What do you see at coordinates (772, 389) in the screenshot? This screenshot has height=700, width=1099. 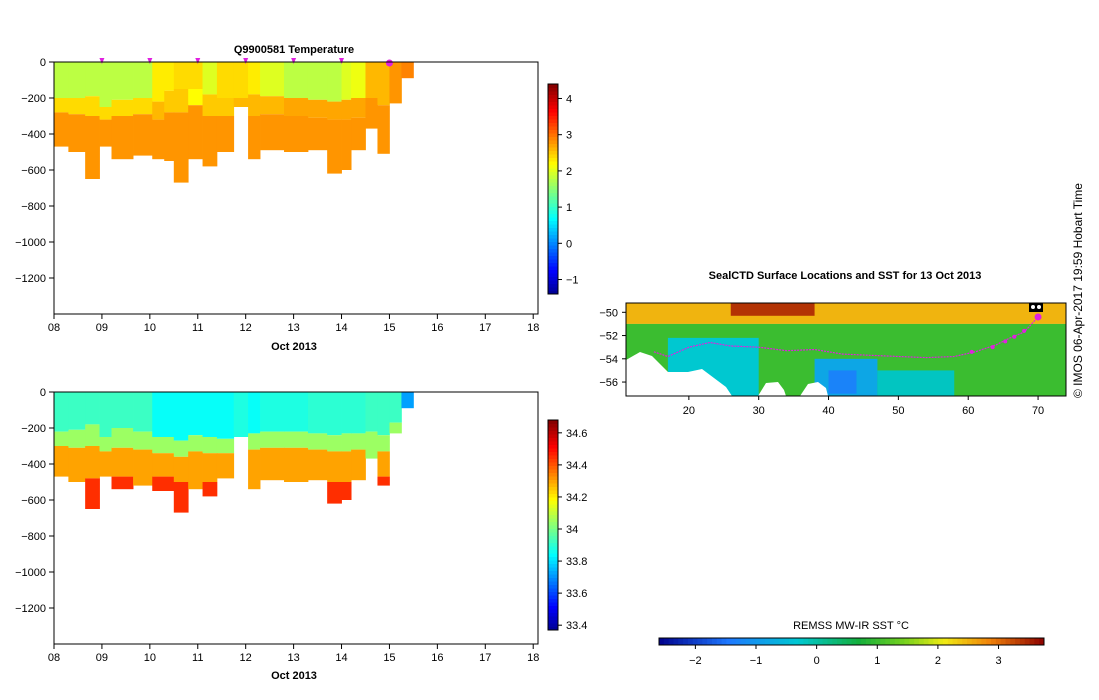 I see `land-mask-crozet` at bounding box center [772, 389].